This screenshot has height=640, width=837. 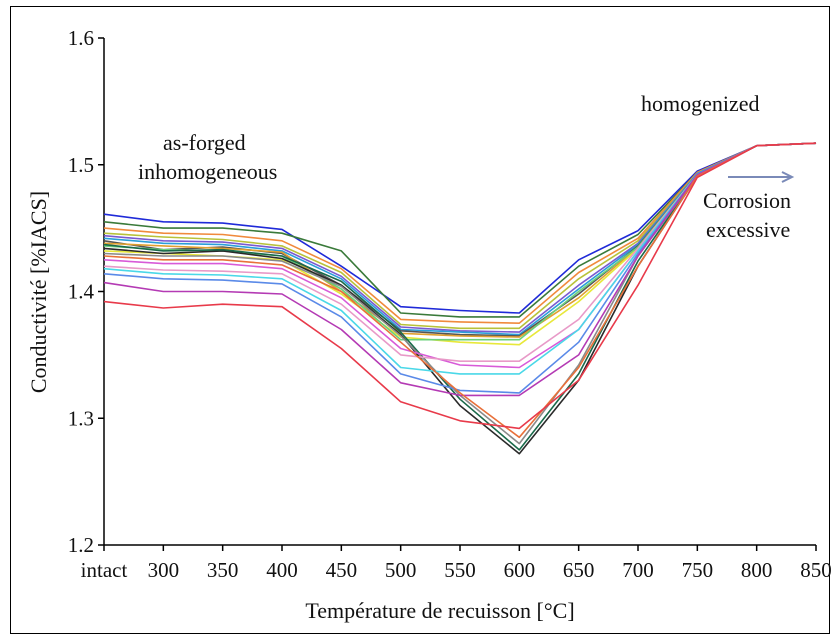 What do you see at coordinates (747, 200) in the screenshot?
I see `annotation-corrosion: Corrosion` at bounding box center [747, 200].